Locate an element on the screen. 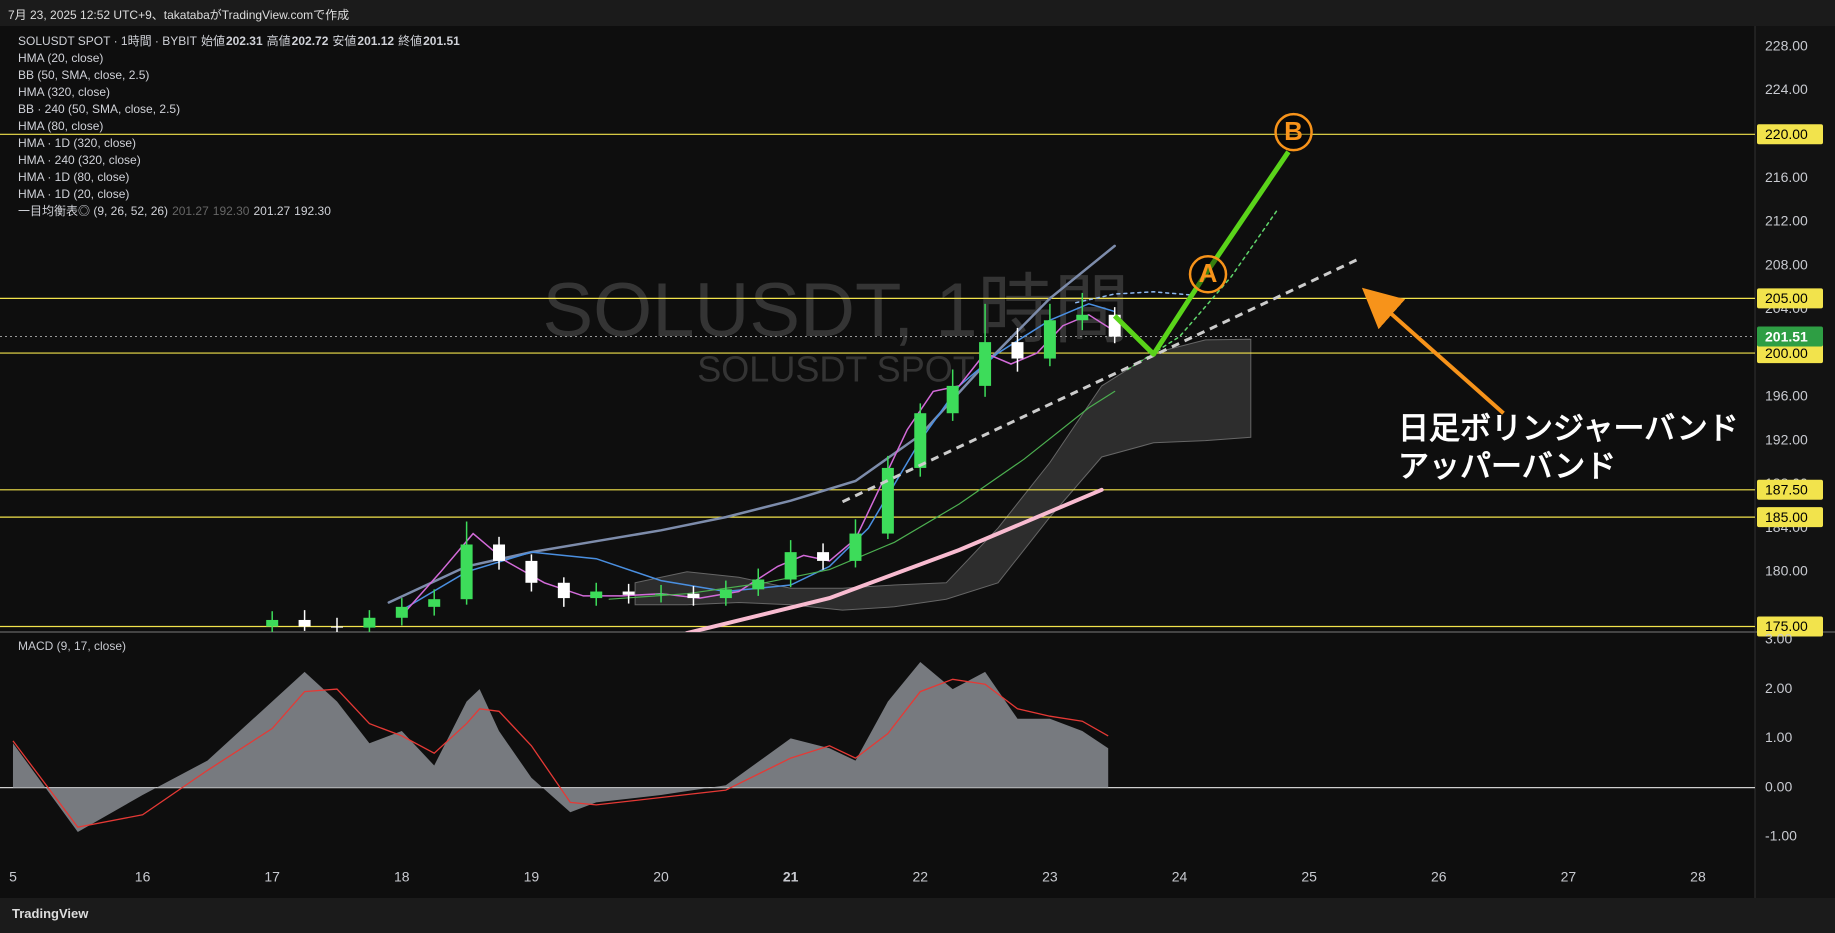 This screenshot has height=933, width=1835. x-tick-label: 27 is located at coordinates (1569, 877).